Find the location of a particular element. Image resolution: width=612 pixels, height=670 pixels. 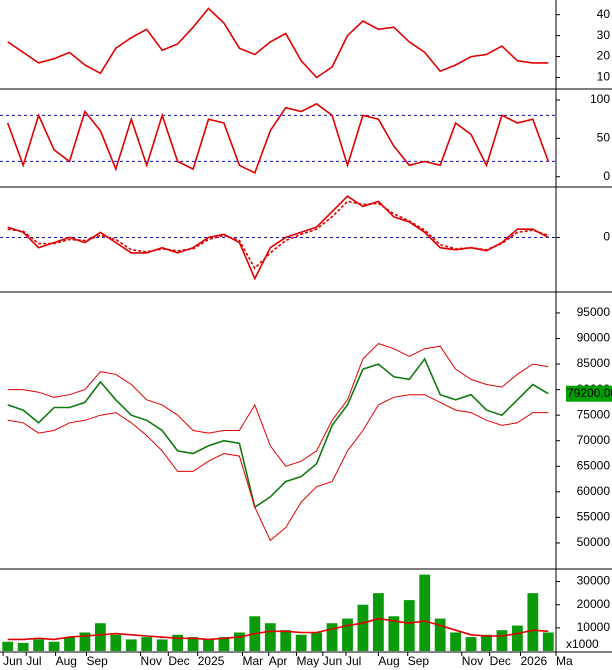

y-tick-label: 60000 is located at coordinates (594, 491).